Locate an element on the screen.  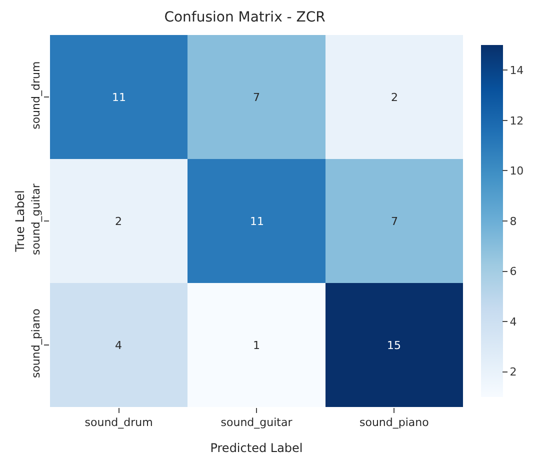
data-label: 4 is located at coordinates (118, 345).